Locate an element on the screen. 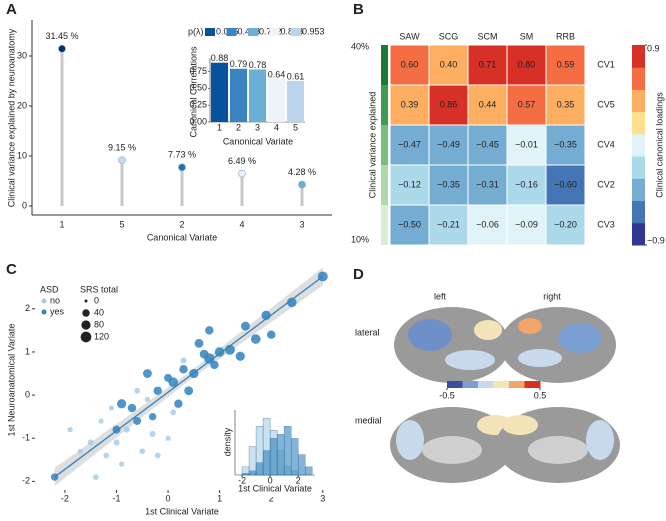 The width and height of the screenshot is (666, 521). cell-label: −0.01 is located at coordinates (526, 144).